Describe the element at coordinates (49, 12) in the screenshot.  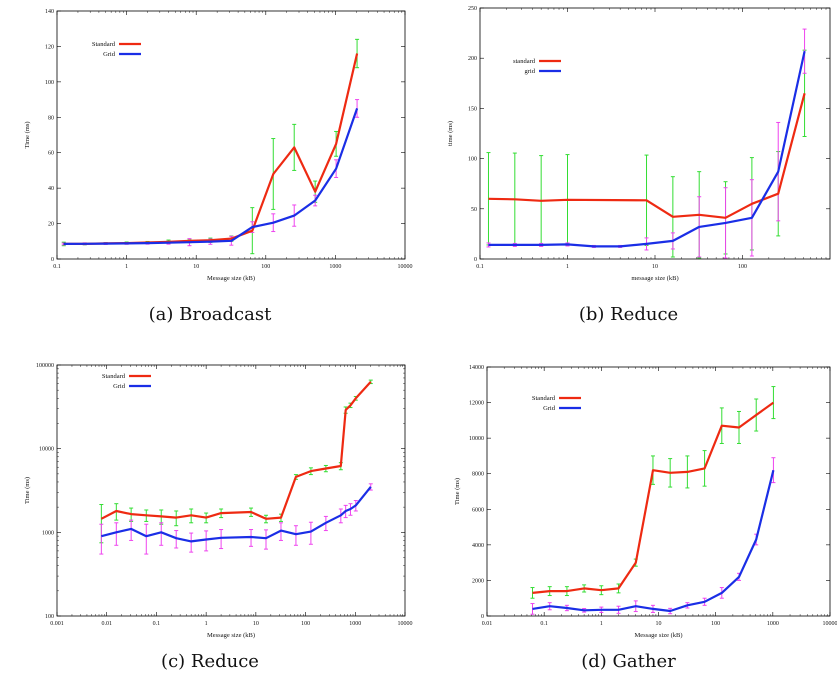
I see `y-tick-label: 140` at that location.